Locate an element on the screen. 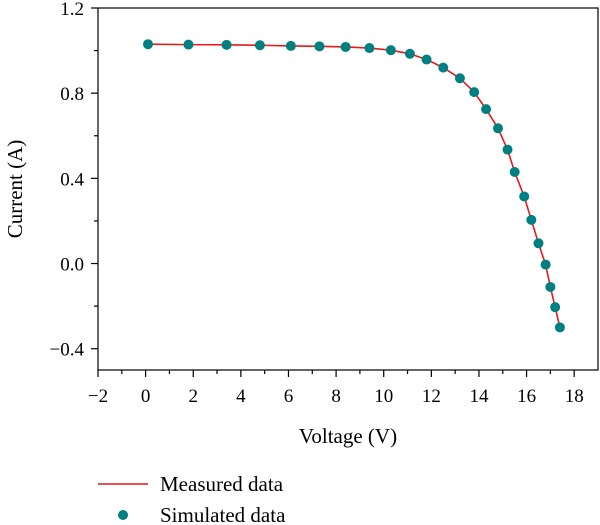 This screenshot has height=525, width=600. x-tick-label: 4 is located at coordinates (241, 396).